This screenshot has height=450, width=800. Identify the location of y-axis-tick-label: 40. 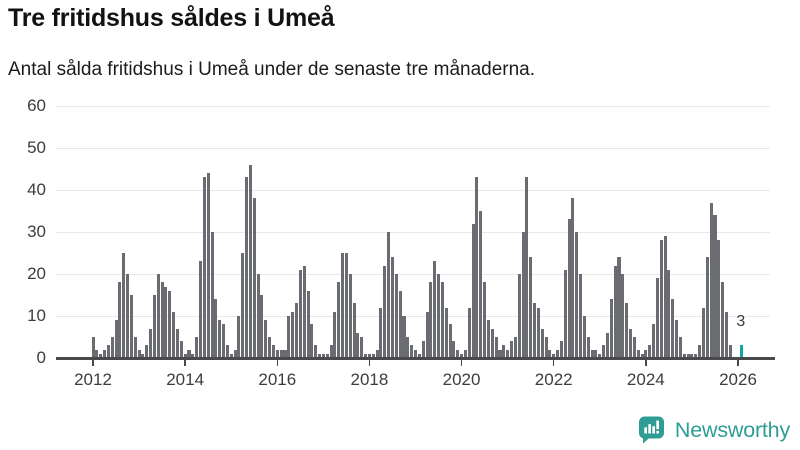
(36, 189).